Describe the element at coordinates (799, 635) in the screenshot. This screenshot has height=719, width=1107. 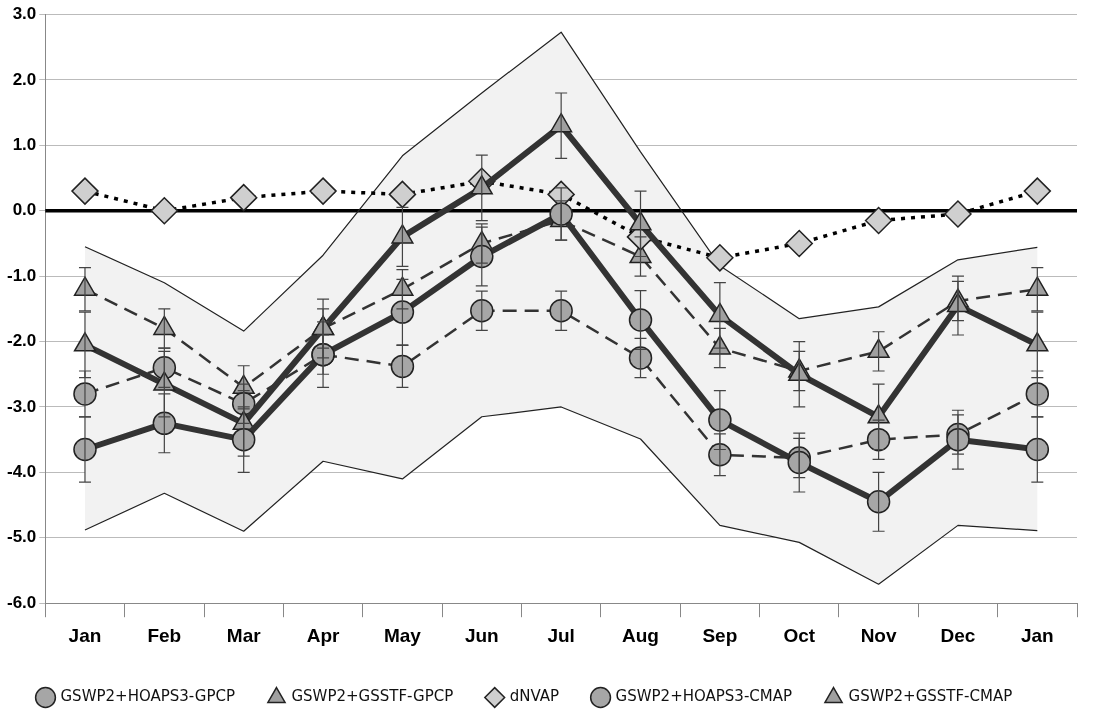
I see `x-tick-label: Oct` at that location.